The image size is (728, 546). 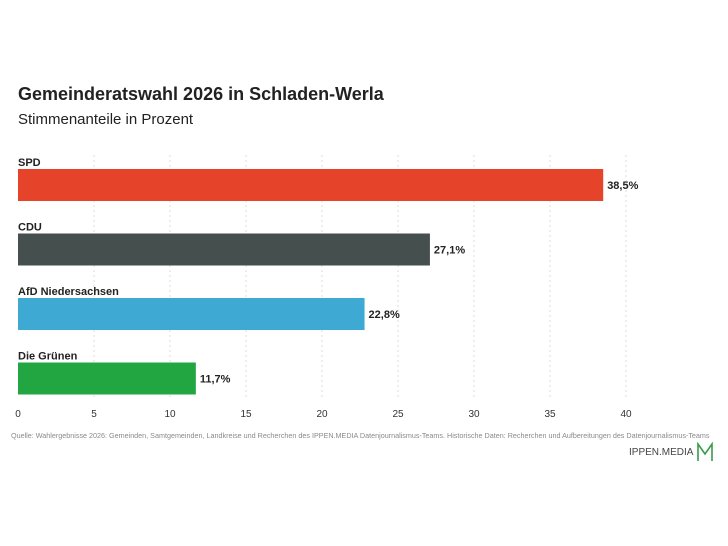 I want to click on value-label: 22,8%, so click(x=384, y=315).